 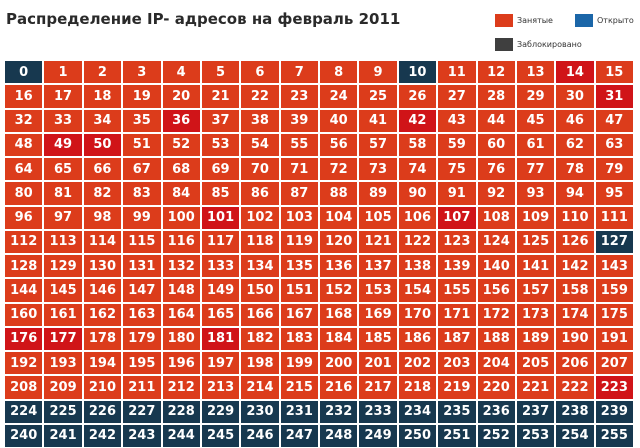 What do you see at coordinates (24, 435) in the screenshot?
I see `ip-cell-240: 240` at bounding box center [24, 435].